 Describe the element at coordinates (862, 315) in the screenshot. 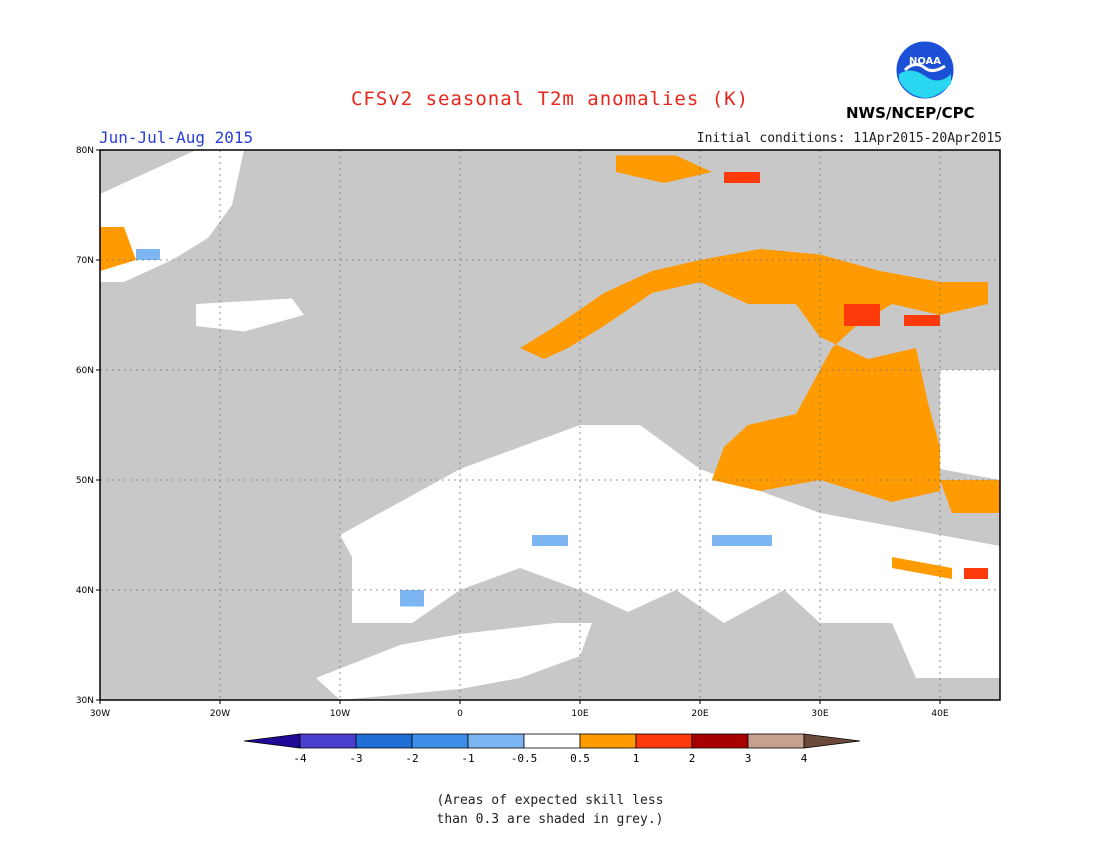

I see `anomaly-region-kola-hot` at that location.